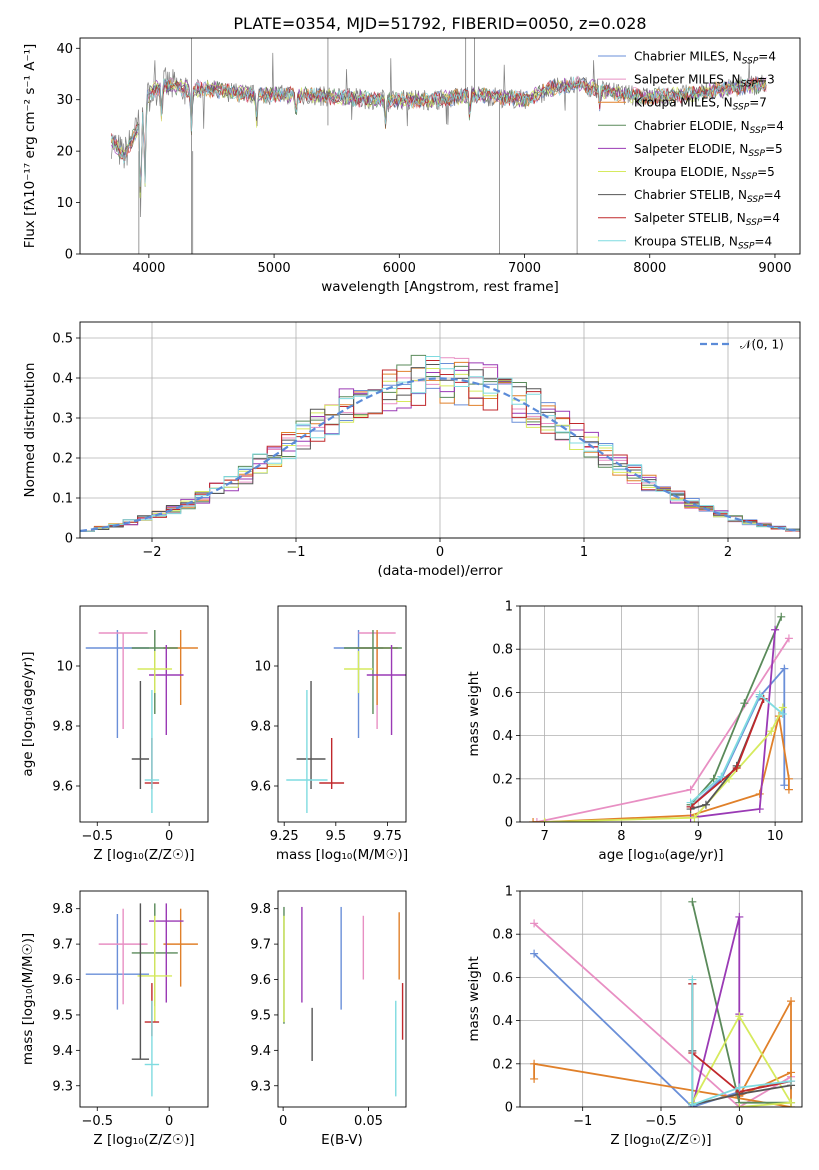 This screenshot has width=819, height=1170. I want to click on x-tick-label: 8, so click(621, 836).